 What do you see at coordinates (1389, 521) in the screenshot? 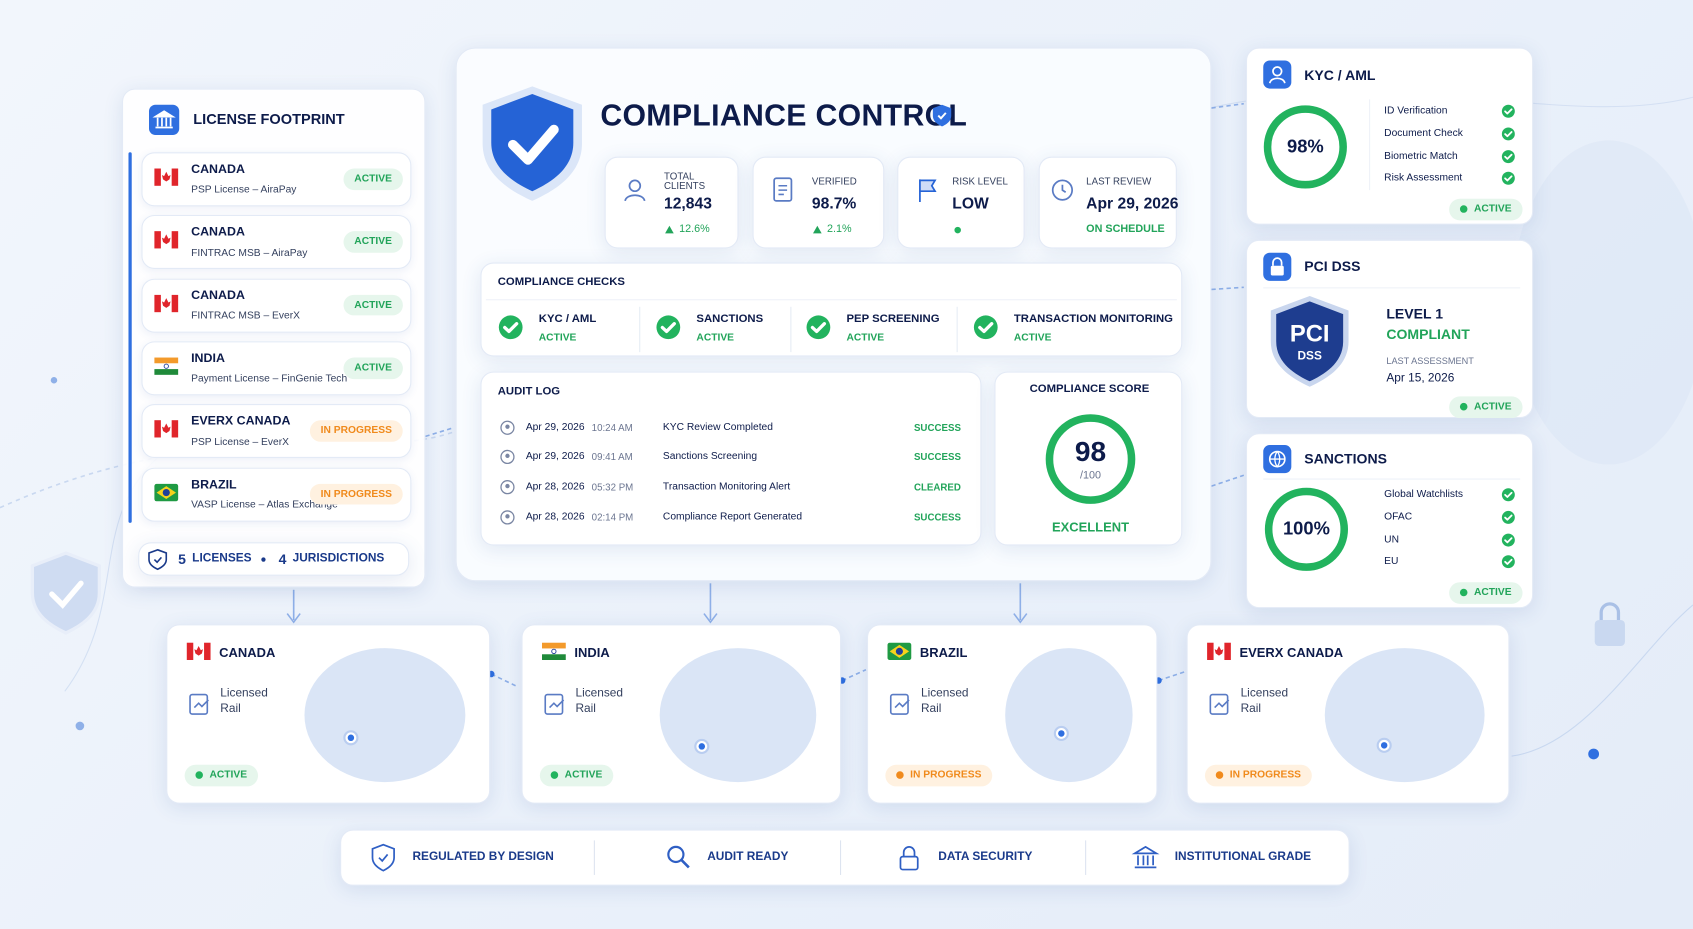
I see `sanctions-panel` at bounding box center [1389, 521].